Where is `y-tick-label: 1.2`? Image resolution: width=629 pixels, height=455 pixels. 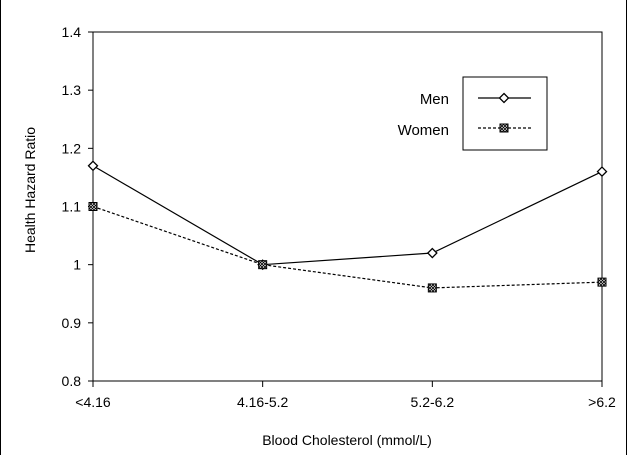 y-tick-label: 1.2 is located at coordinates (72, 148).